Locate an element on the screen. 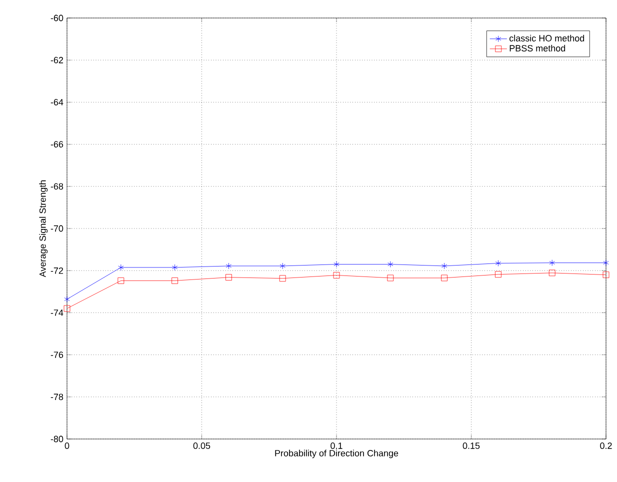  y-tick-label: -60 is located at coordinates (57, 18).